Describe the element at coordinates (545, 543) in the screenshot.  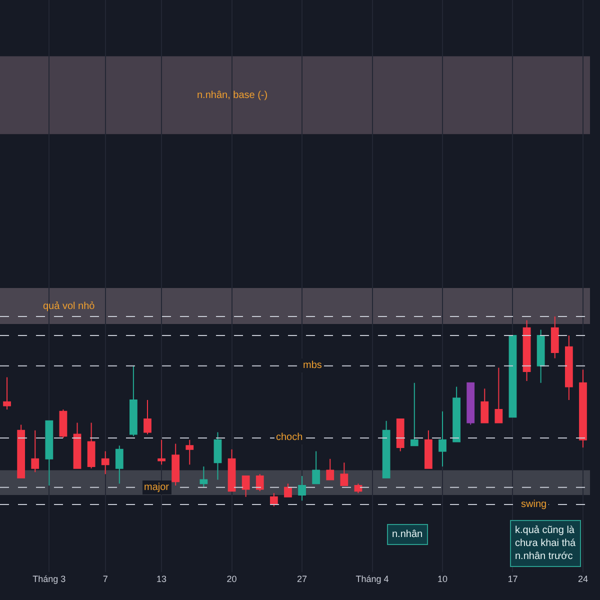
I see `text: k.quả cũng là chưa khai thá n.nhân trước` at that location.